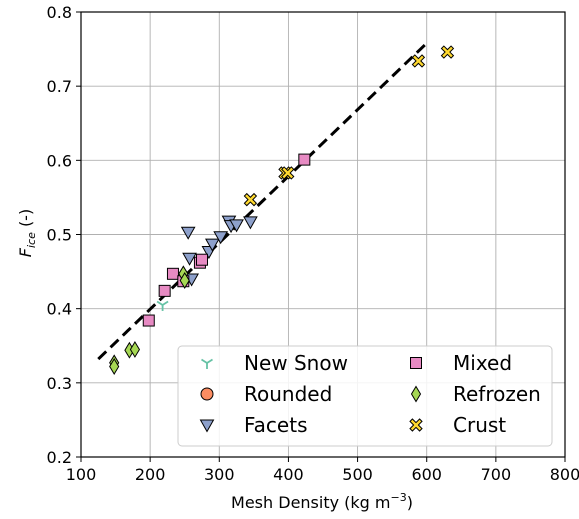 The image size is (579, 519). I want to click on legend-label: Mixed, so click(482, 363).